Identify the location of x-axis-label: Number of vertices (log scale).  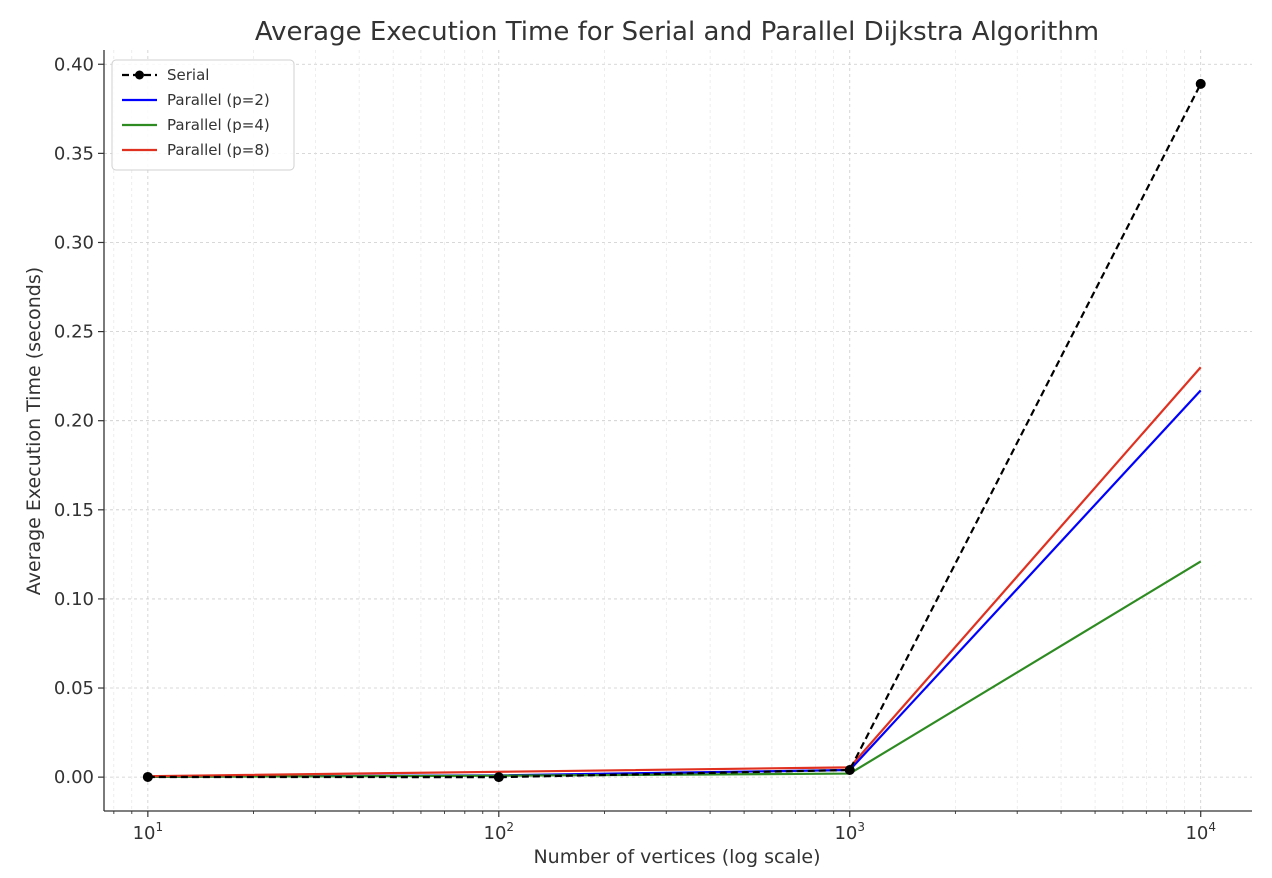
(676, 857).